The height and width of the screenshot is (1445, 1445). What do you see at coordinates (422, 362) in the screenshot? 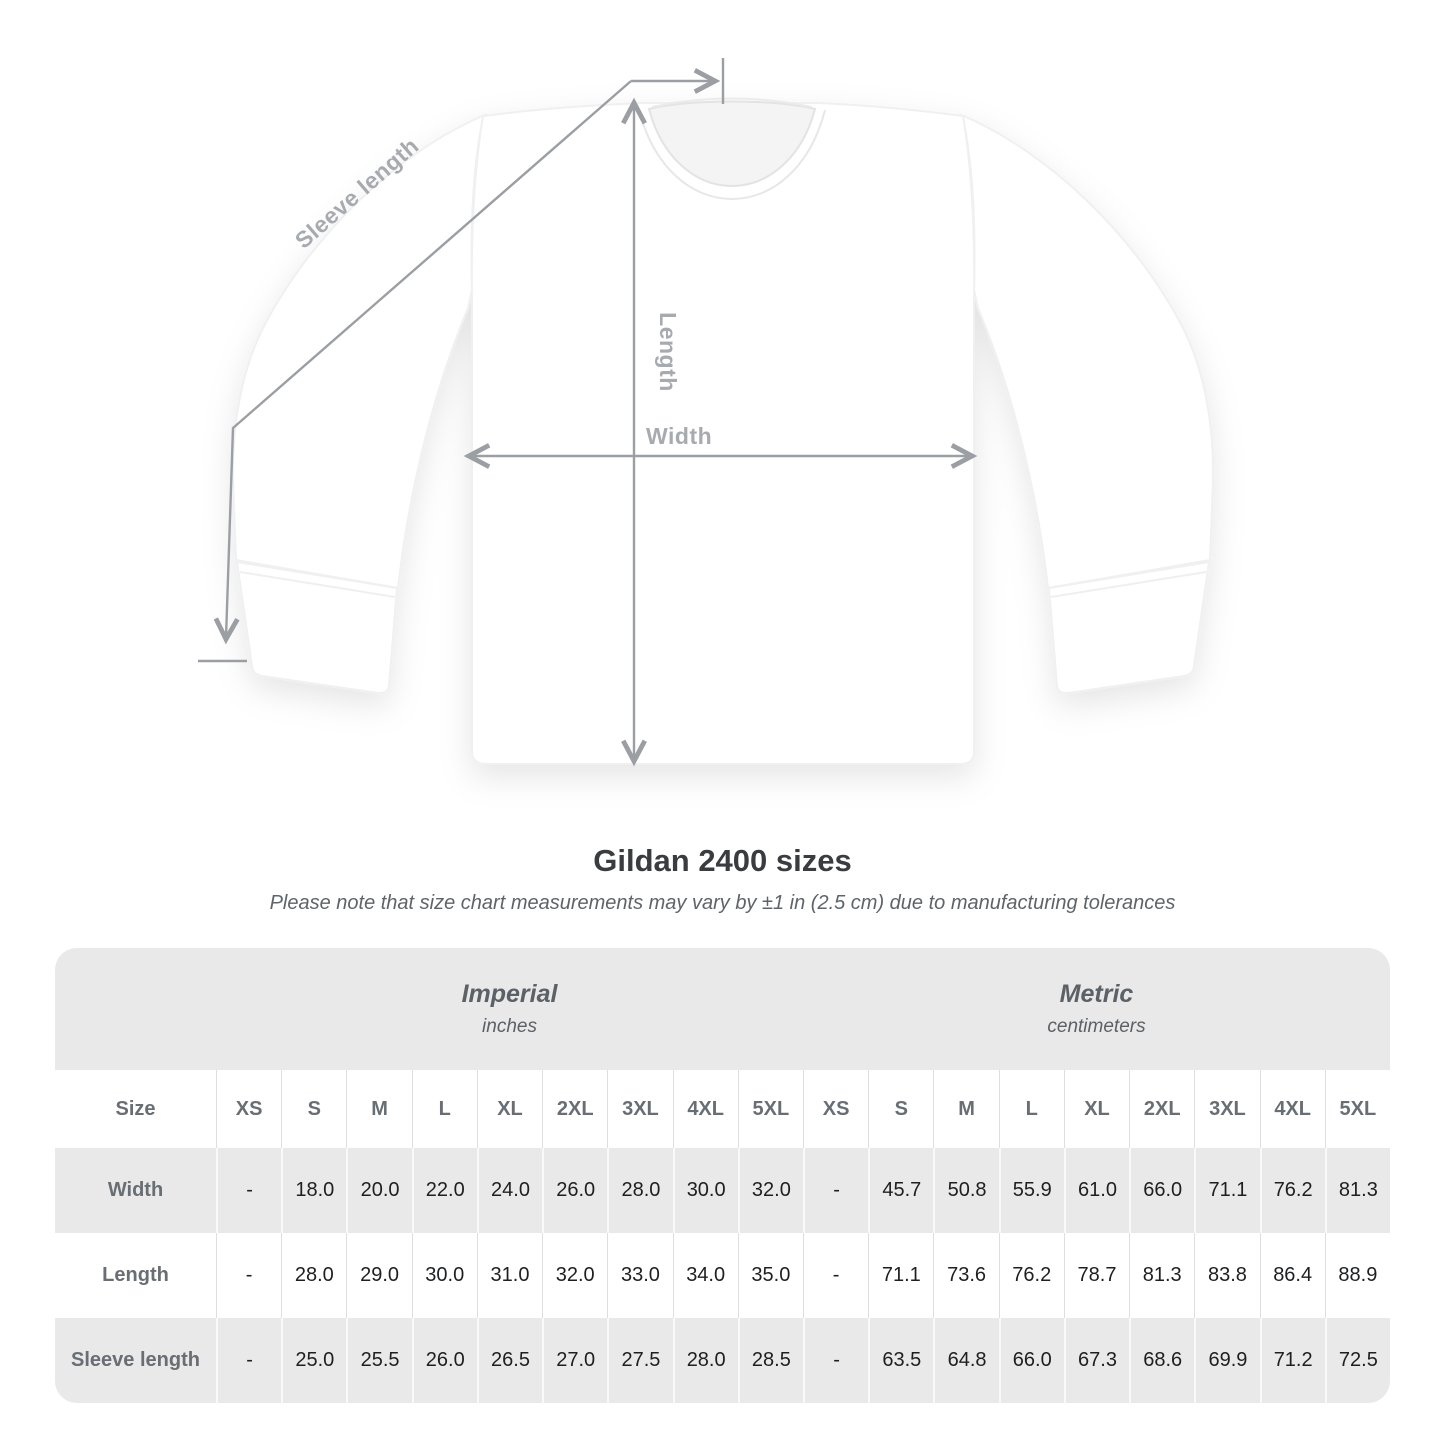
I see `sleeve-length-line` at bounding box center [422, 362].